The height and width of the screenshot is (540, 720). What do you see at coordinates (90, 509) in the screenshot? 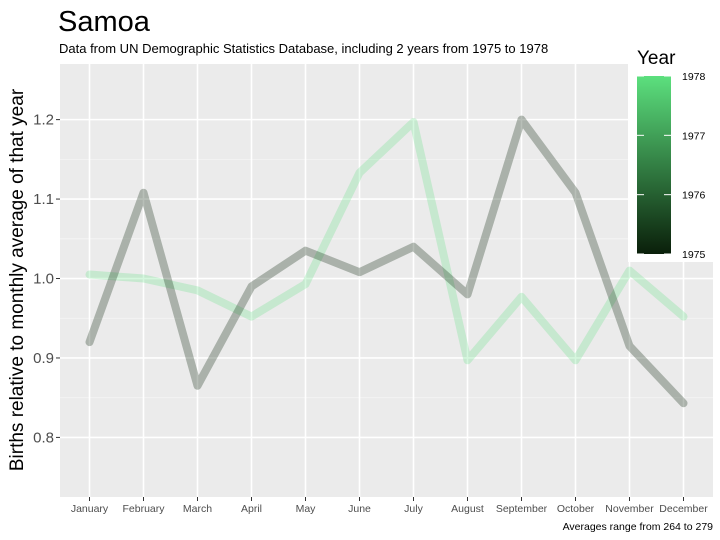
I see `x-tick-label: January` at bounding box center [90, 509].